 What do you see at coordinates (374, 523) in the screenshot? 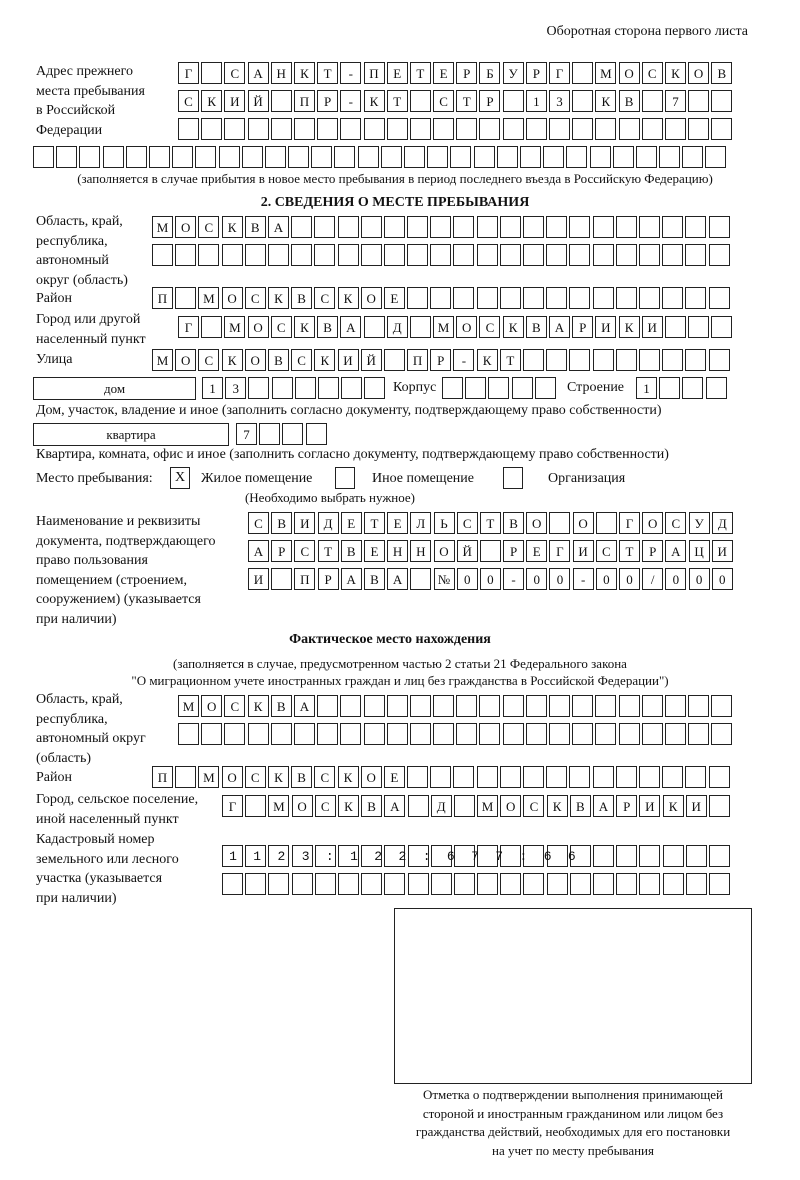
I see `char-box: Т` at bounding box center [374, 523].